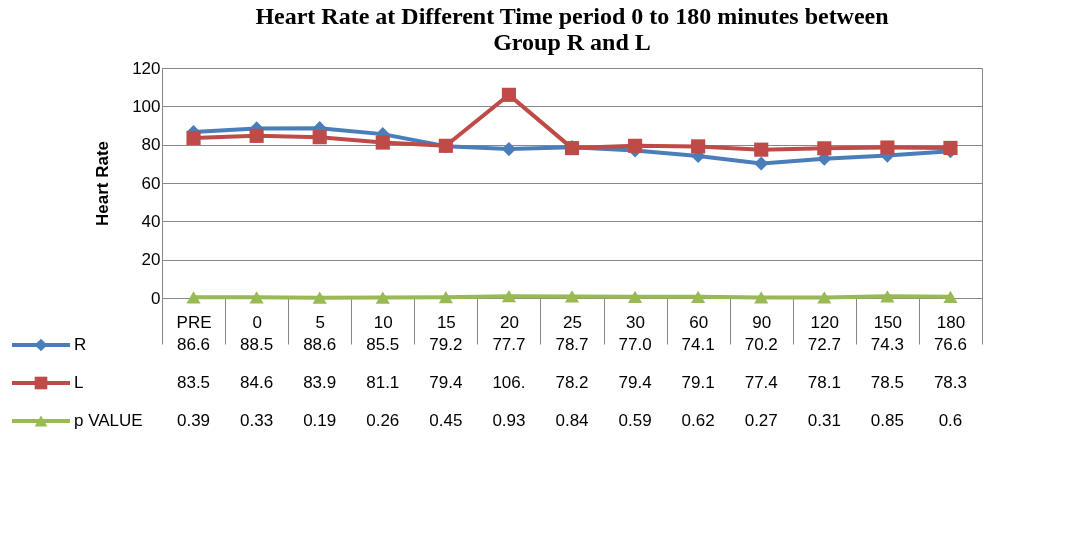 The image size is (1078, 549). What do you see at coordinates (509, 322) in the screenshot?
I see `x-tick-label: 20` at bounding box center [509, 322].